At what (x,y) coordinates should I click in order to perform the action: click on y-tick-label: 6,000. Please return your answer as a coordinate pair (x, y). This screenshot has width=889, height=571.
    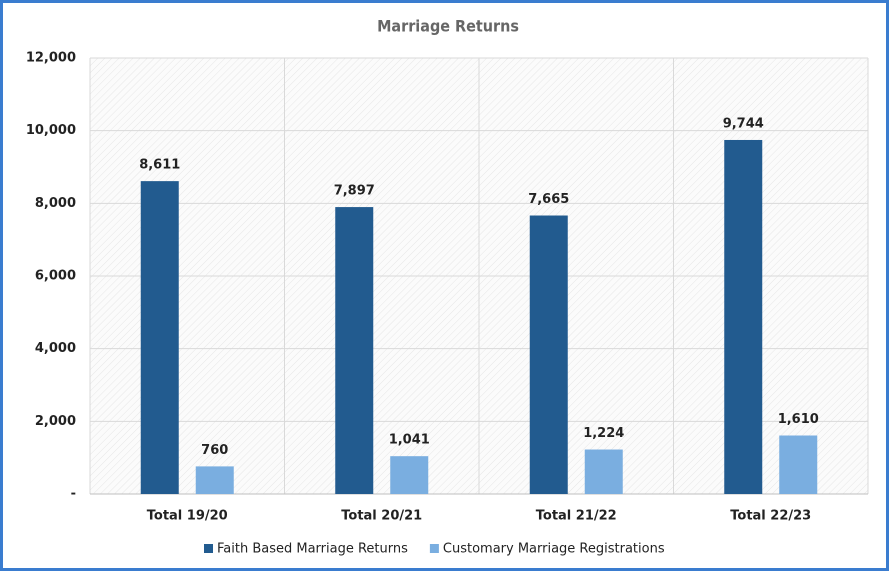
    Looking at the image, I should click on (55, 276).